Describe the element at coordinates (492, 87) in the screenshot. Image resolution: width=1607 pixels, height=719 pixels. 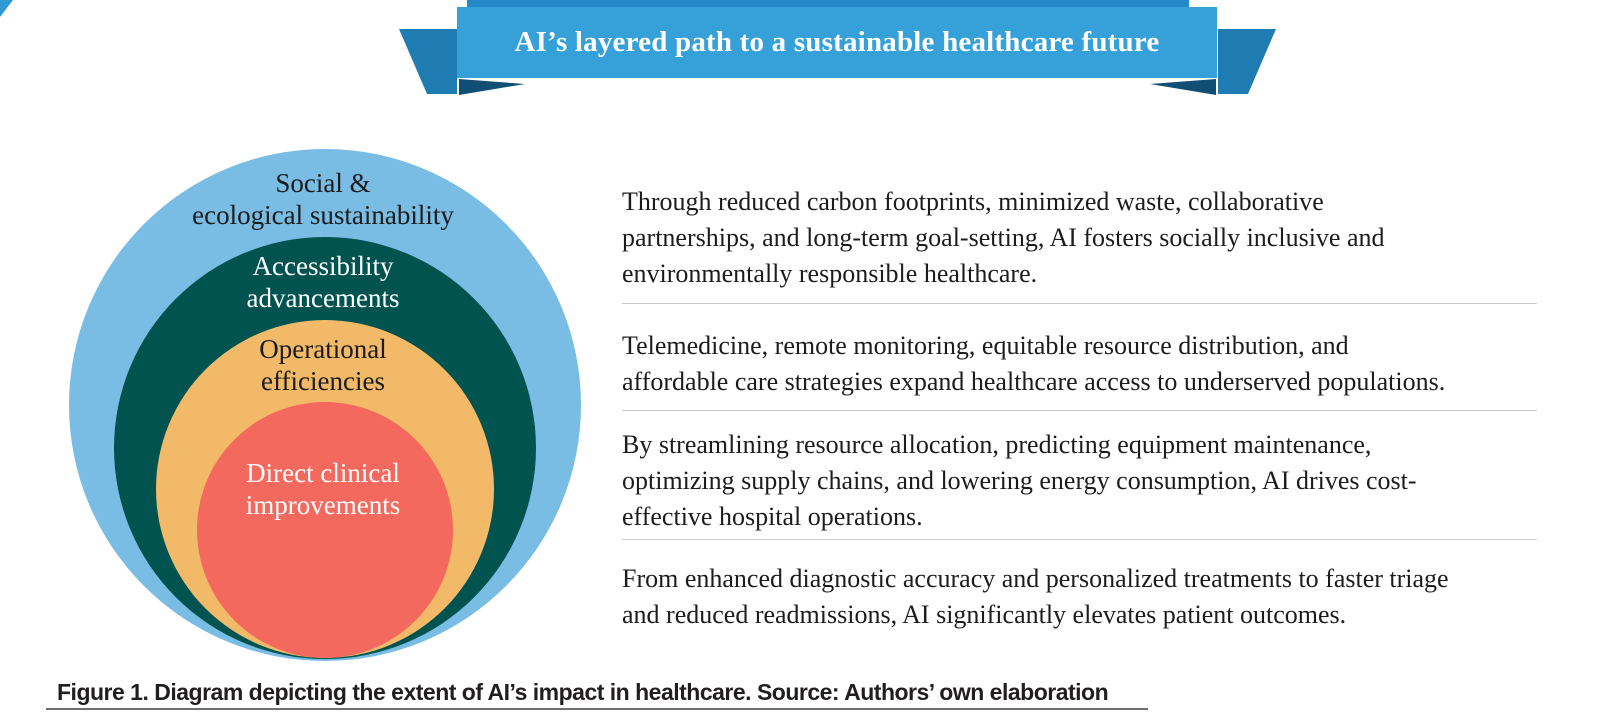
I see `banner-ribbon-fold-left` at that location.